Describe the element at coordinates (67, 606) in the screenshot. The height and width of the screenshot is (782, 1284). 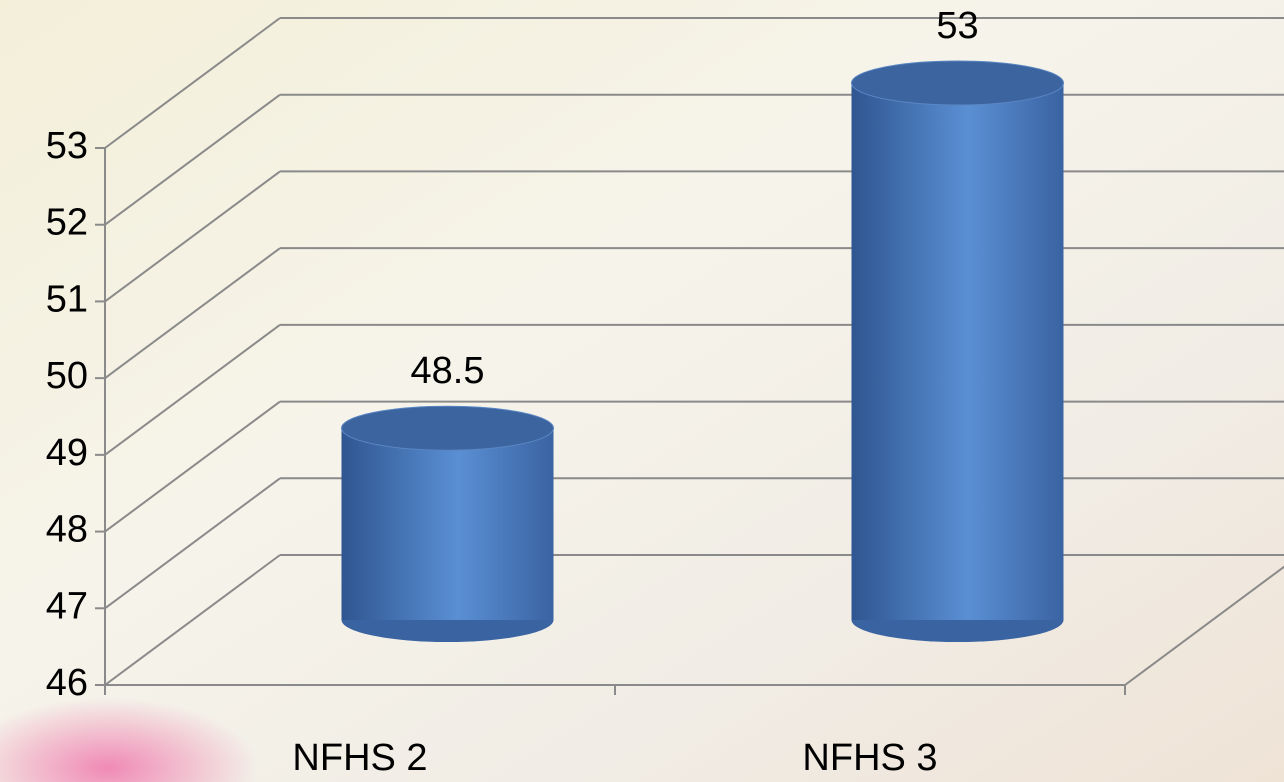
I see `y-tick-label: 47` at that location.